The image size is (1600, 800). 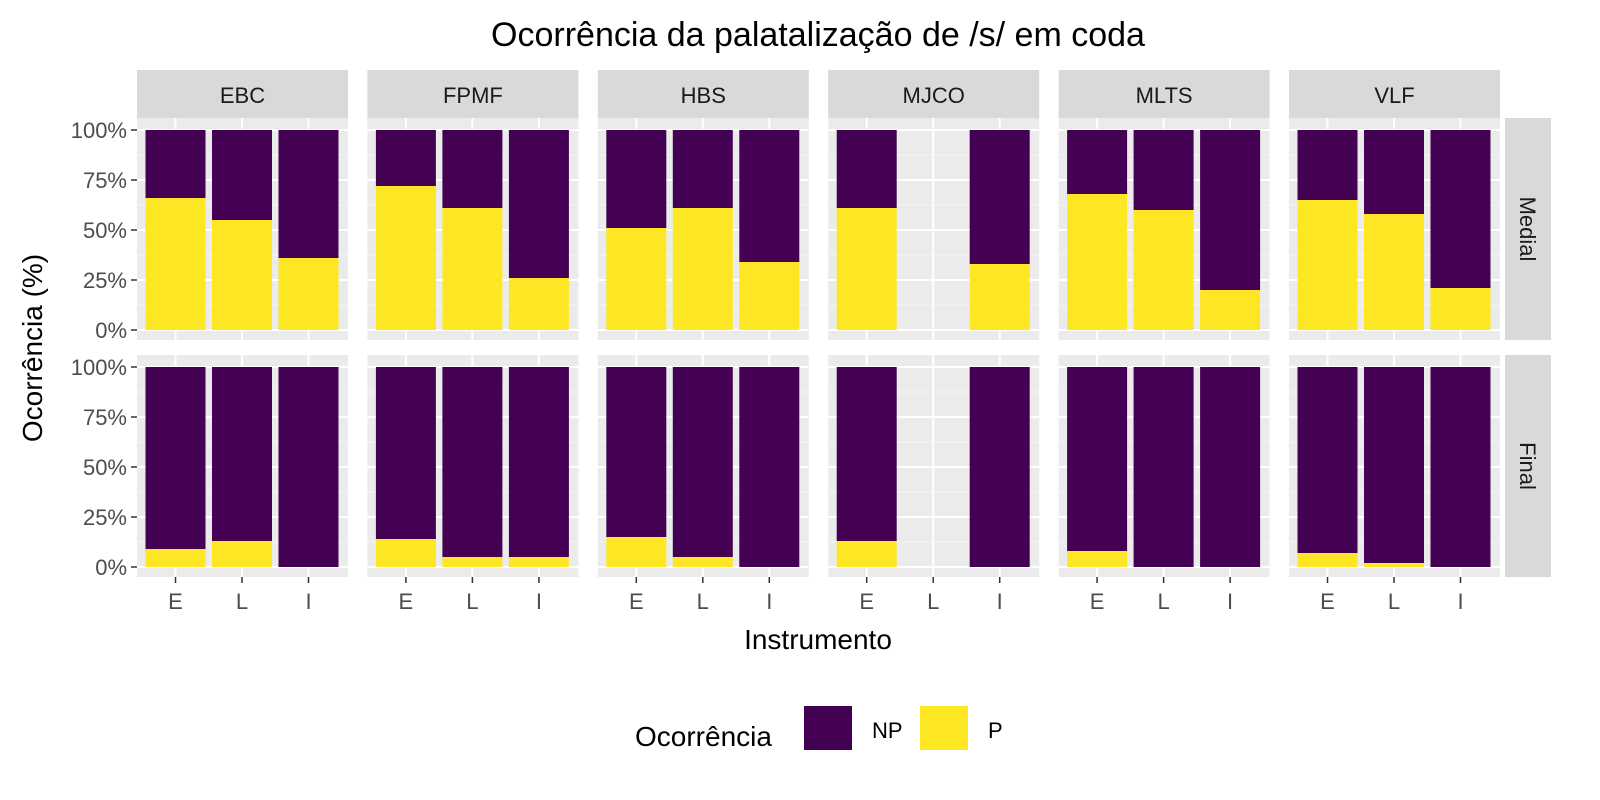 What do you see at coordinates (1164, 94) in the screenshot?
I see `facet-strip-col-mlts: MLTS` at bounding box center [1164, 94].